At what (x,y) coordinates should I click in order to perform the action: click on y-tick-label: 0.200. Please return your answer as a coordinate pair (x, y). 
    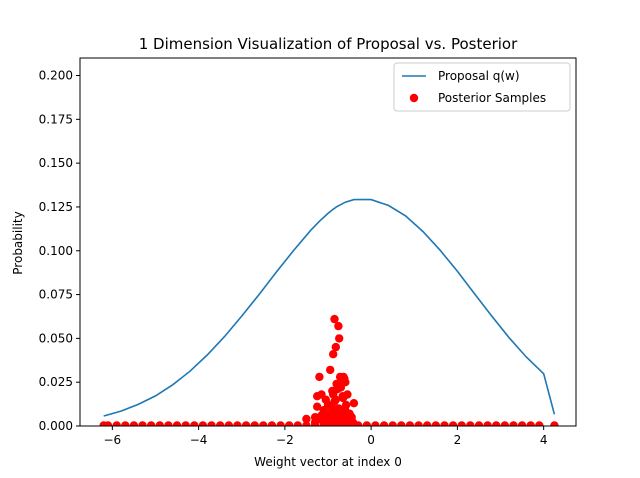
    Looking at the image, I should click on (56, 76).